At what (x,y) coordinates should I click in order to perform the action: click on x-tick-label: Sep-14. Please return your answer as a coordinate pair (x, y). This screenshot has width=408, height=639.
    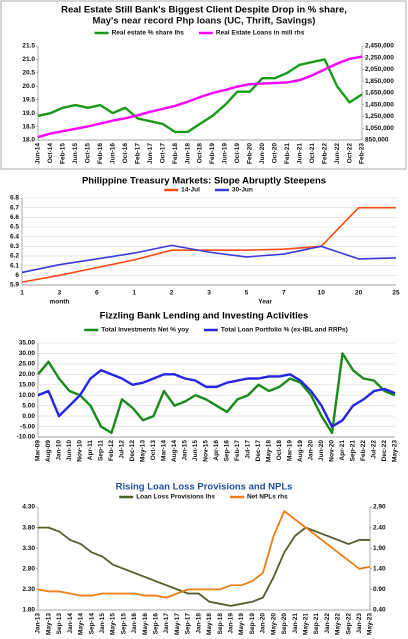
    Looking at the image, I should click on (91, 624).